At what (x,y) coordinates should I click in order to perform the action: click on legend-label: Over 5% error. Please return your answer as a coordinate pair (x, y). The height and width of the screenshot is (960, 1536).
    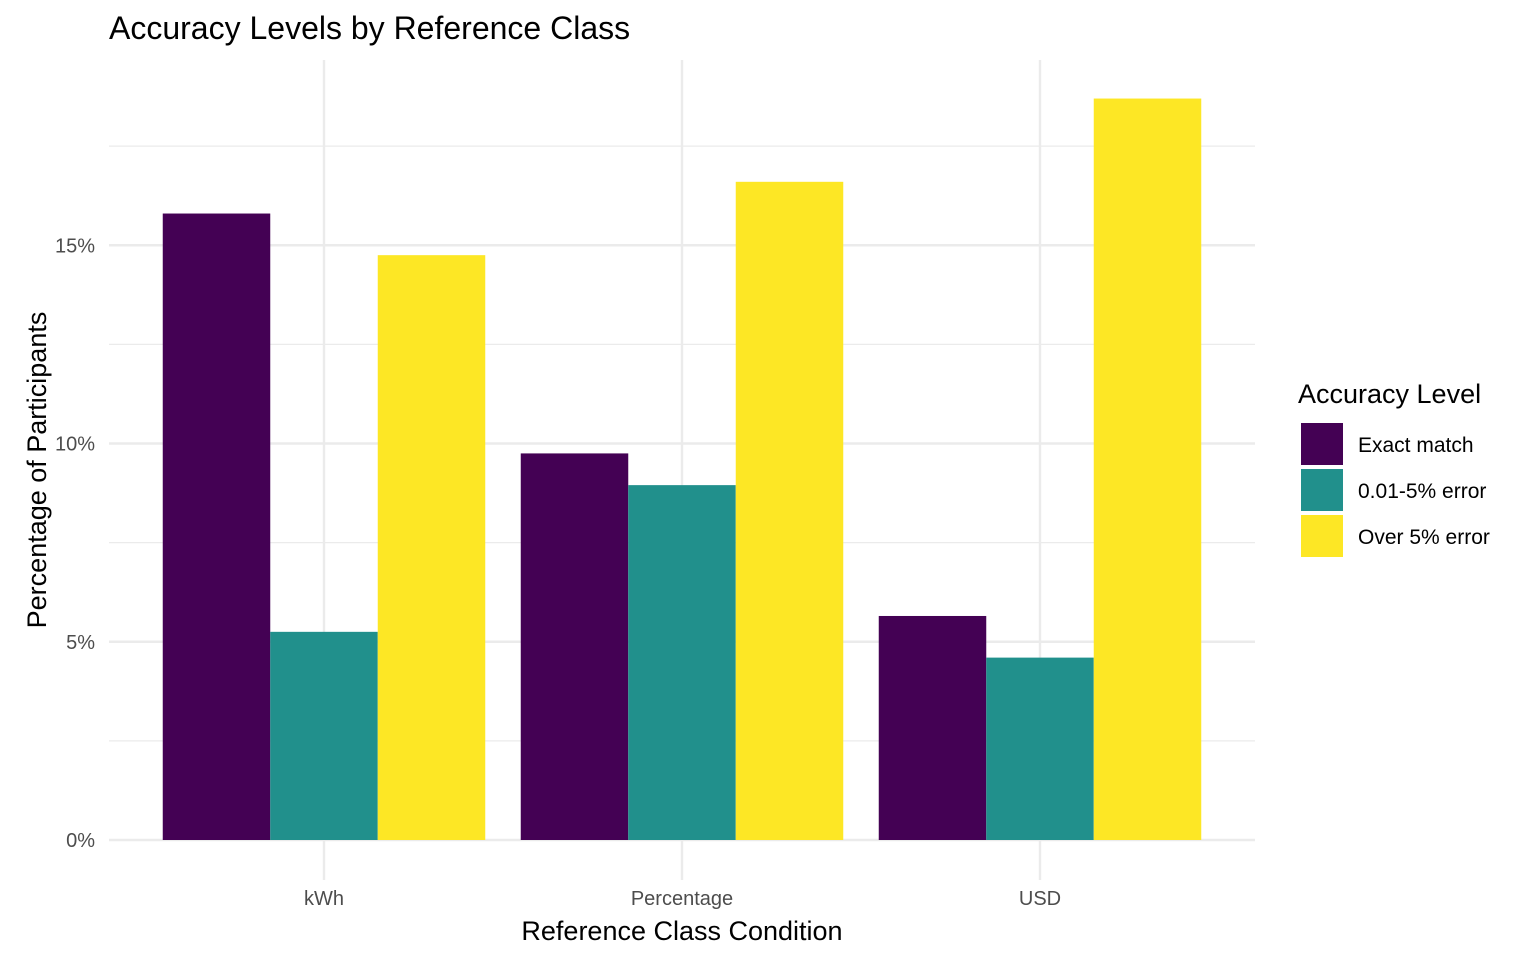
    Looking at the image, I should click on (1424, 537).